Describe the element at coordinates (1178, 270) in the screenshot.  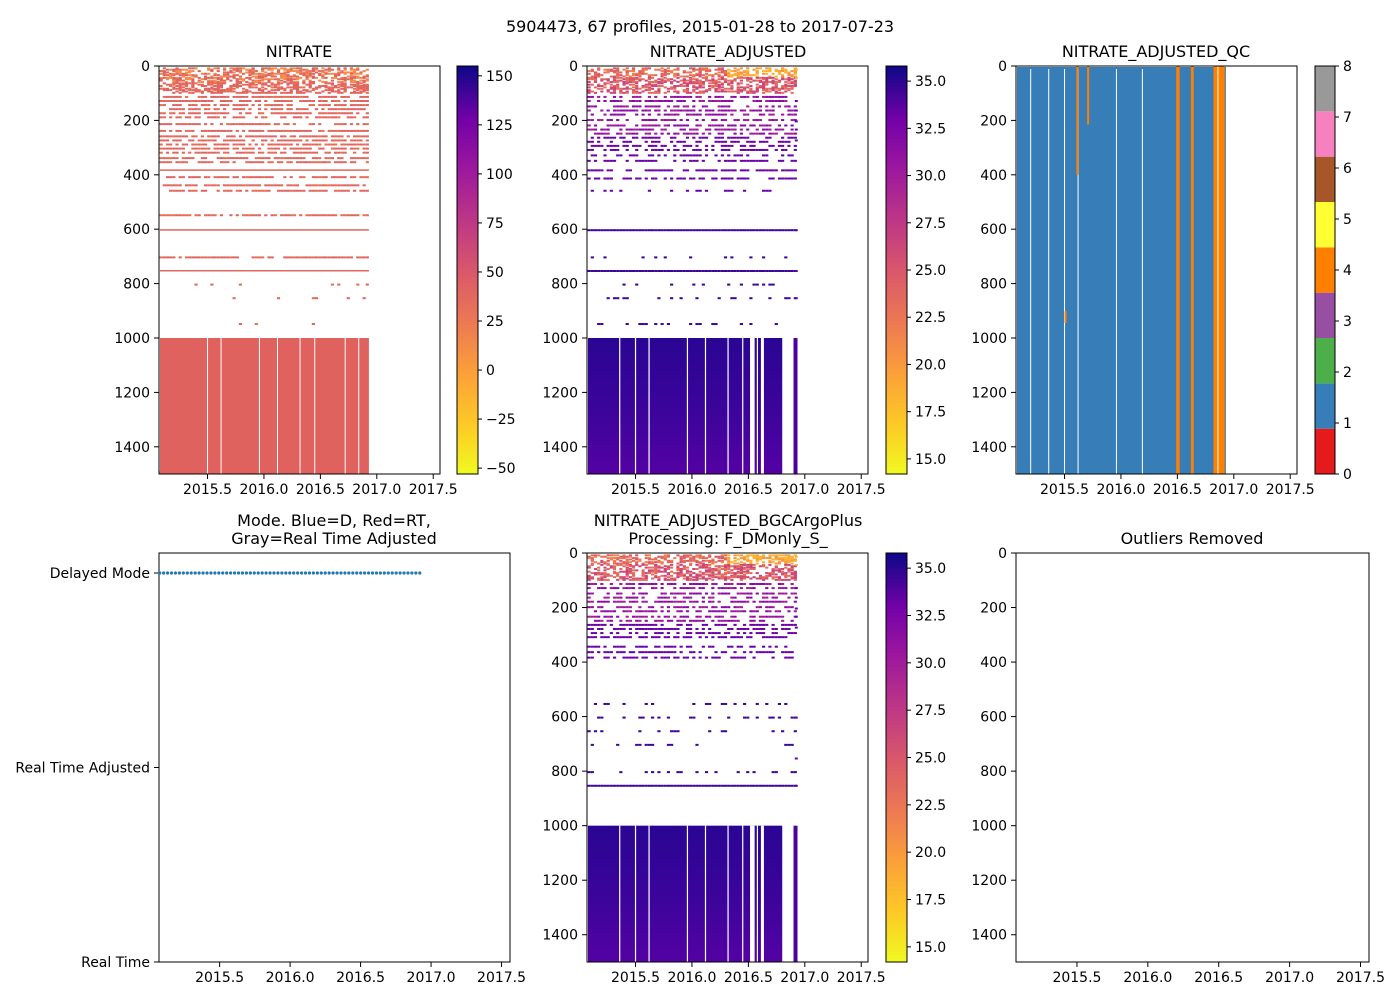
I see `qc-flag4-profile` at that location.